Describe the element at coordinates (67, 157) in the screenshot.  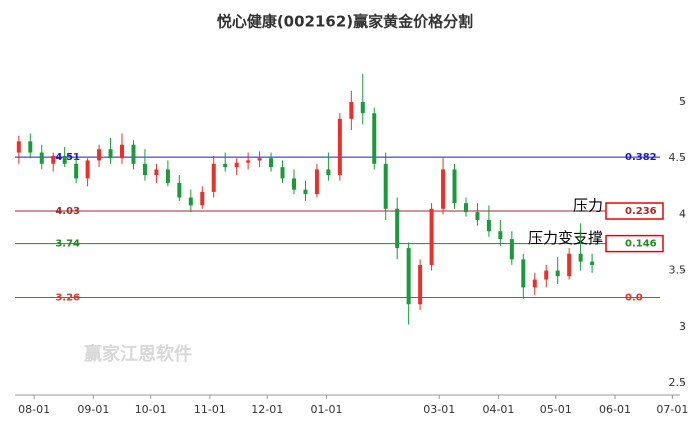
I see `level-price-label: 4.51` at that location.